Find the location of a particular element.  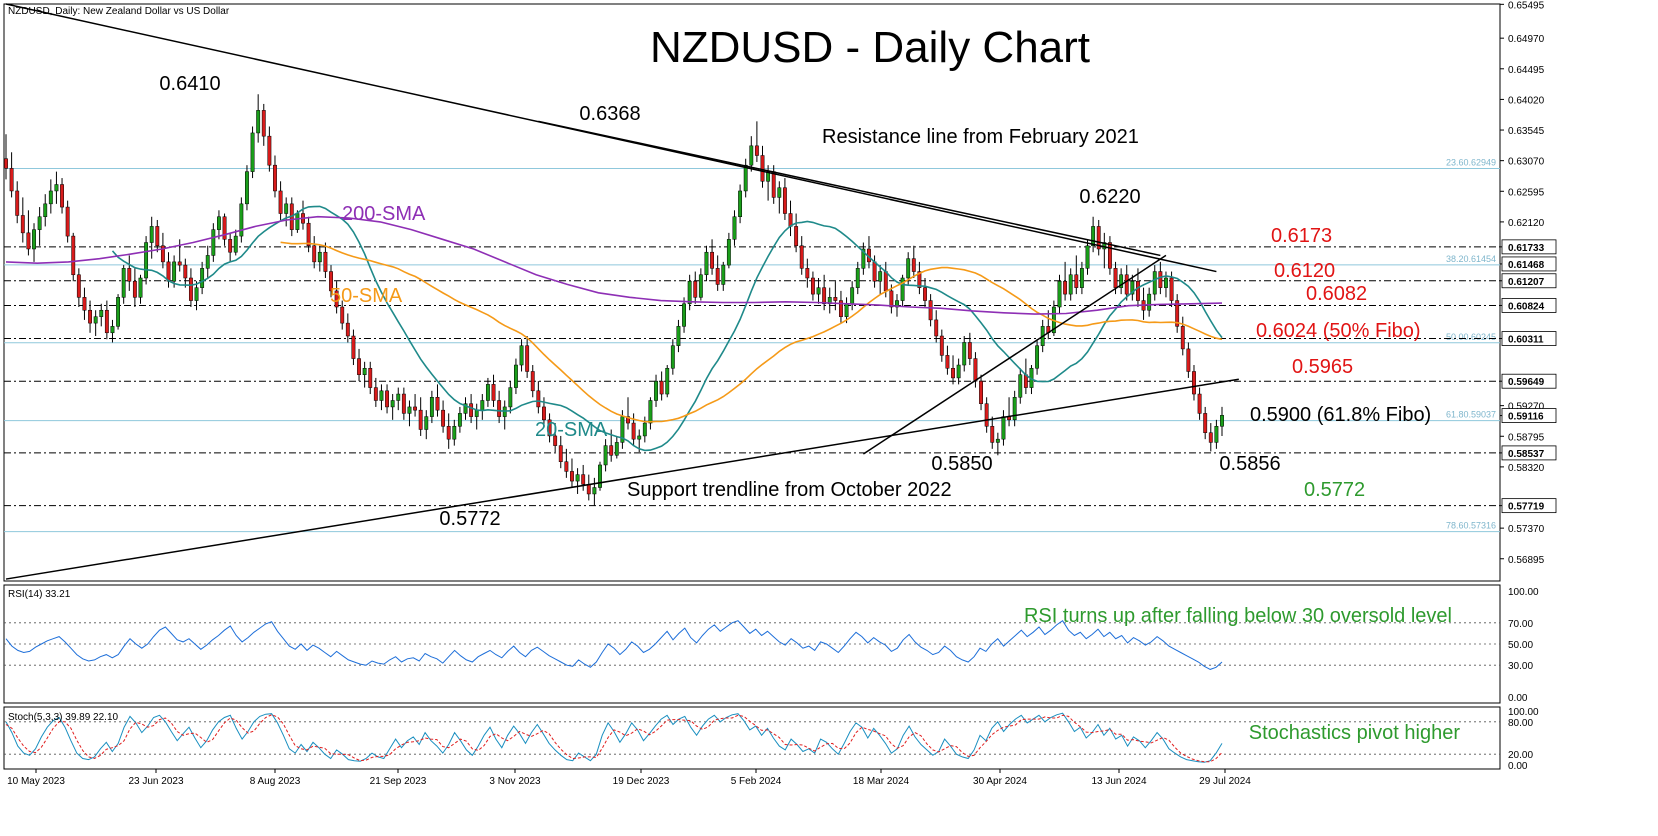

stoch-annotation: Stochastics pivot higher is located at coordinates (1355, 733).